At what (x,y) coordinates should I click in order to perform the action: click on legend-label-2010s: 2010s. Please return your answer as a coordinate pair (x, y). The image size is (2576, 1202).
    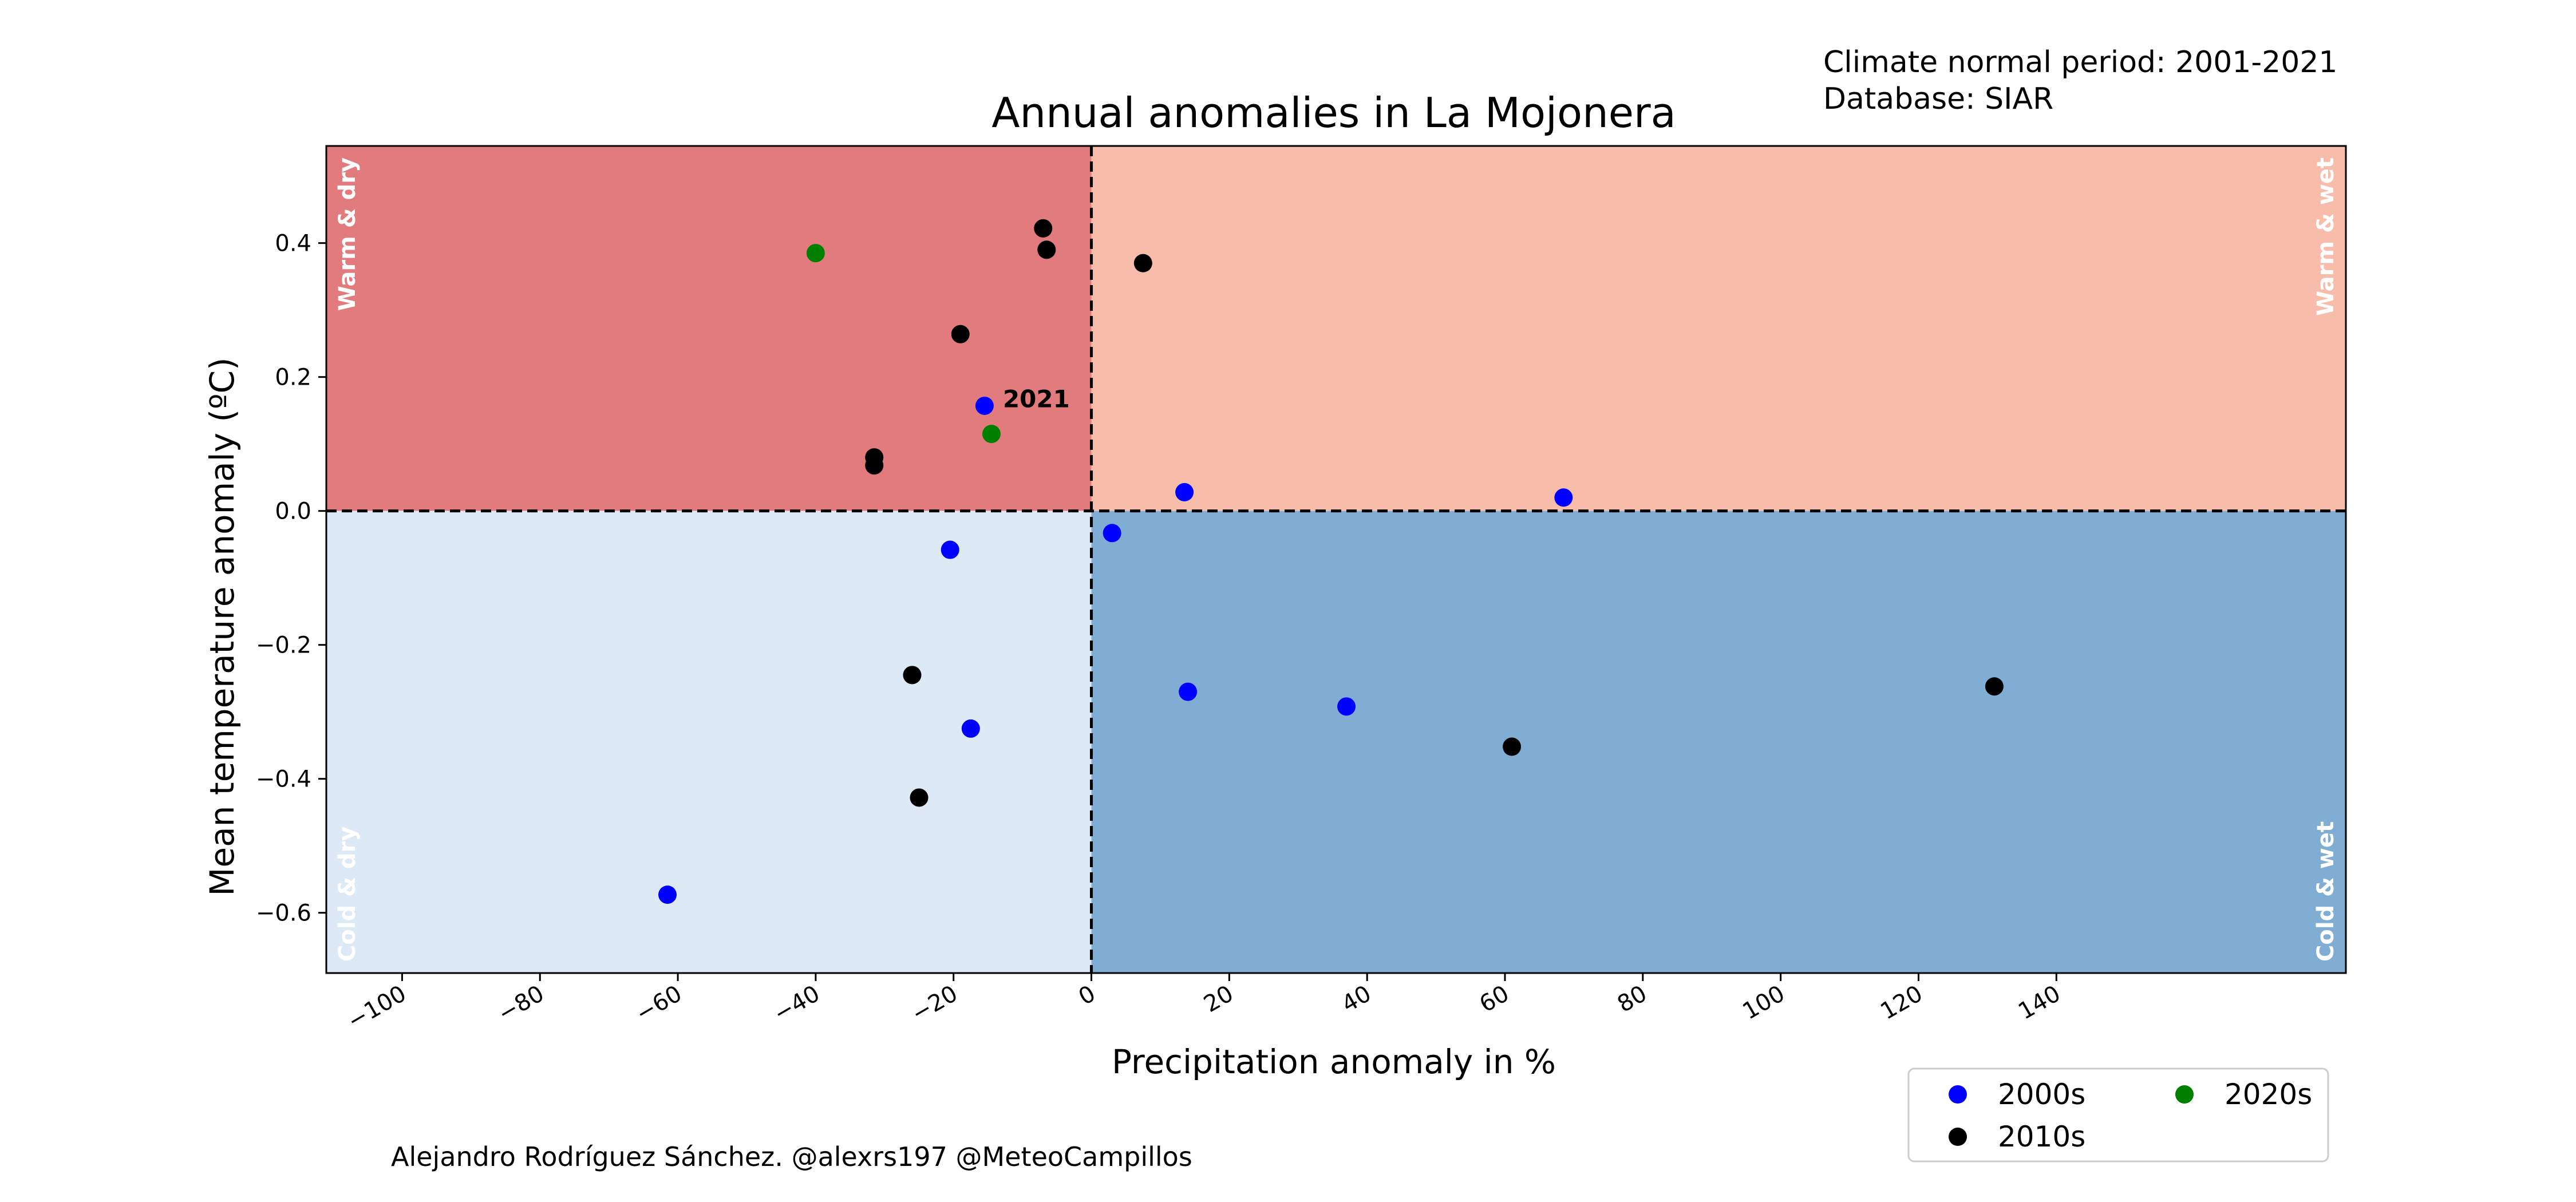
    Looking at the image, I should click on (2041, 1137).